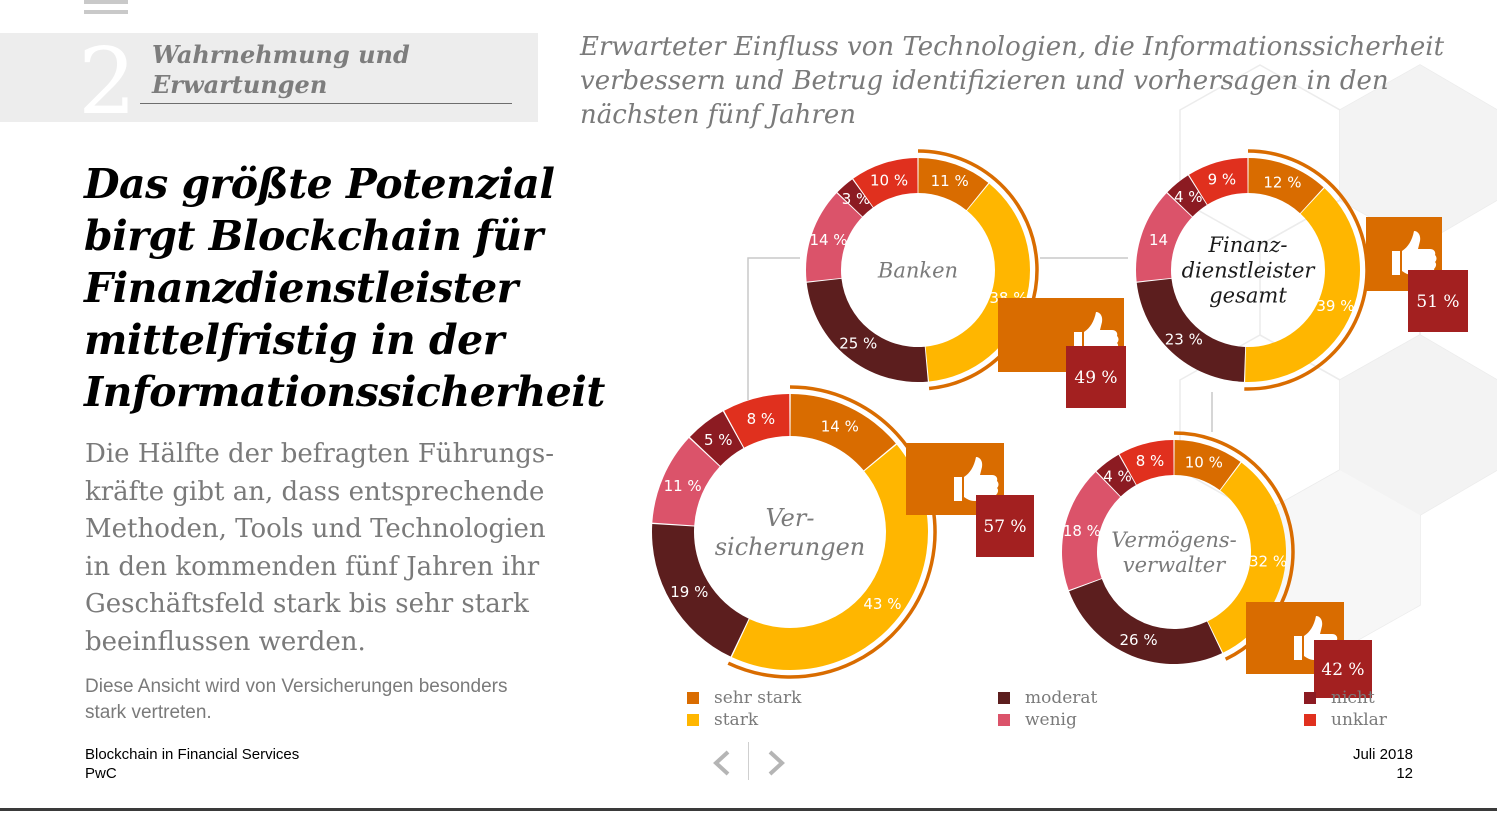 The image size is (1497, 813). I want to click on bottom-border, so click(748, 809).